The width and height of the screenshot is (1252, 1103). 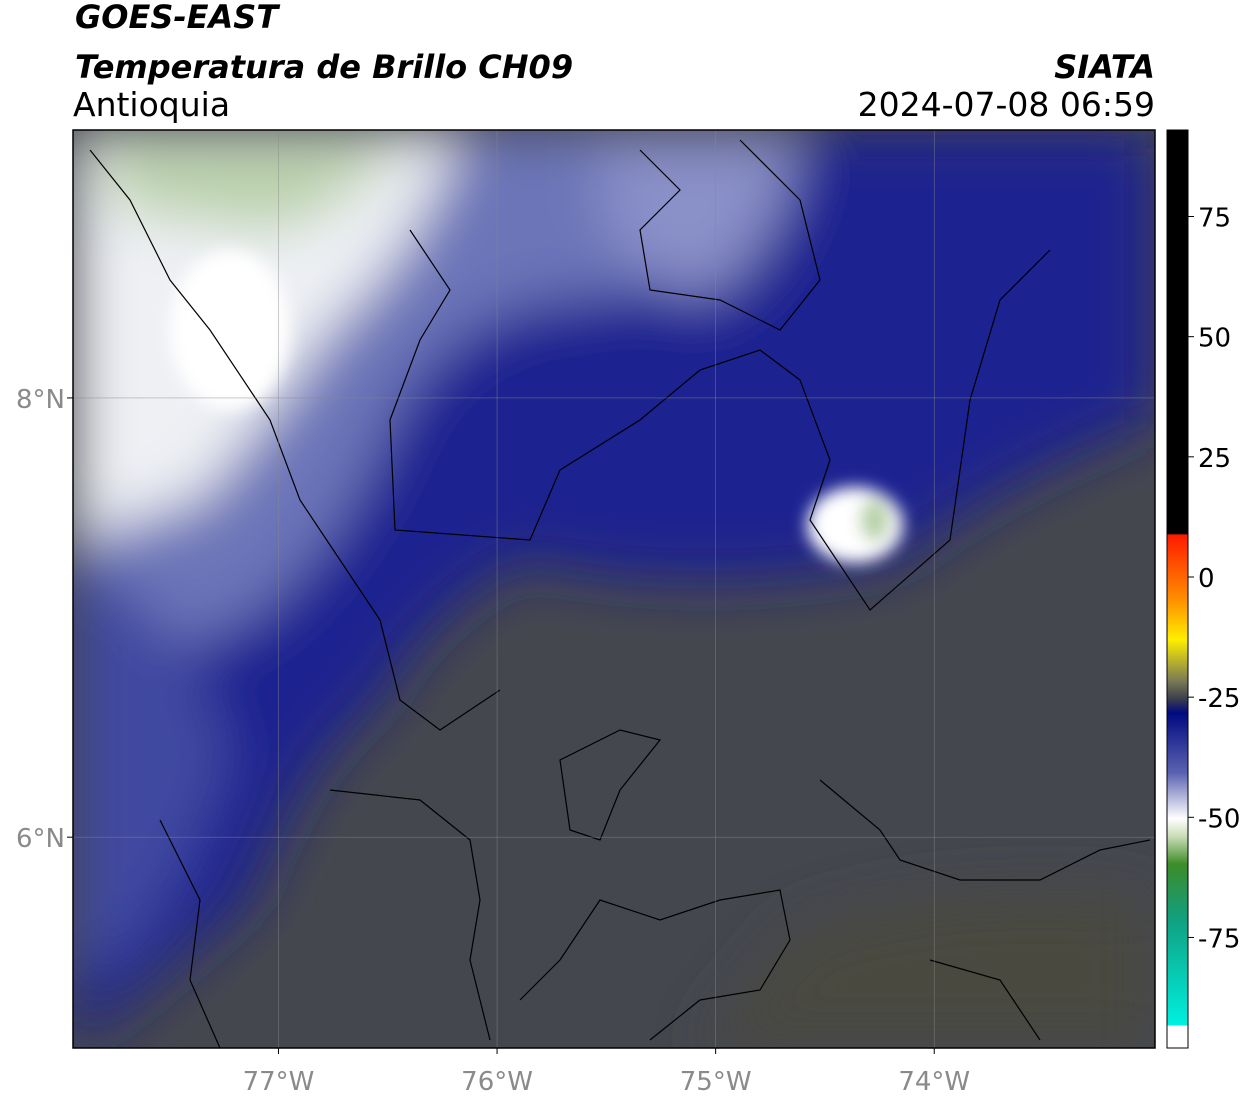 I want to click on region: Antioquia, so click(x=151, y=104).